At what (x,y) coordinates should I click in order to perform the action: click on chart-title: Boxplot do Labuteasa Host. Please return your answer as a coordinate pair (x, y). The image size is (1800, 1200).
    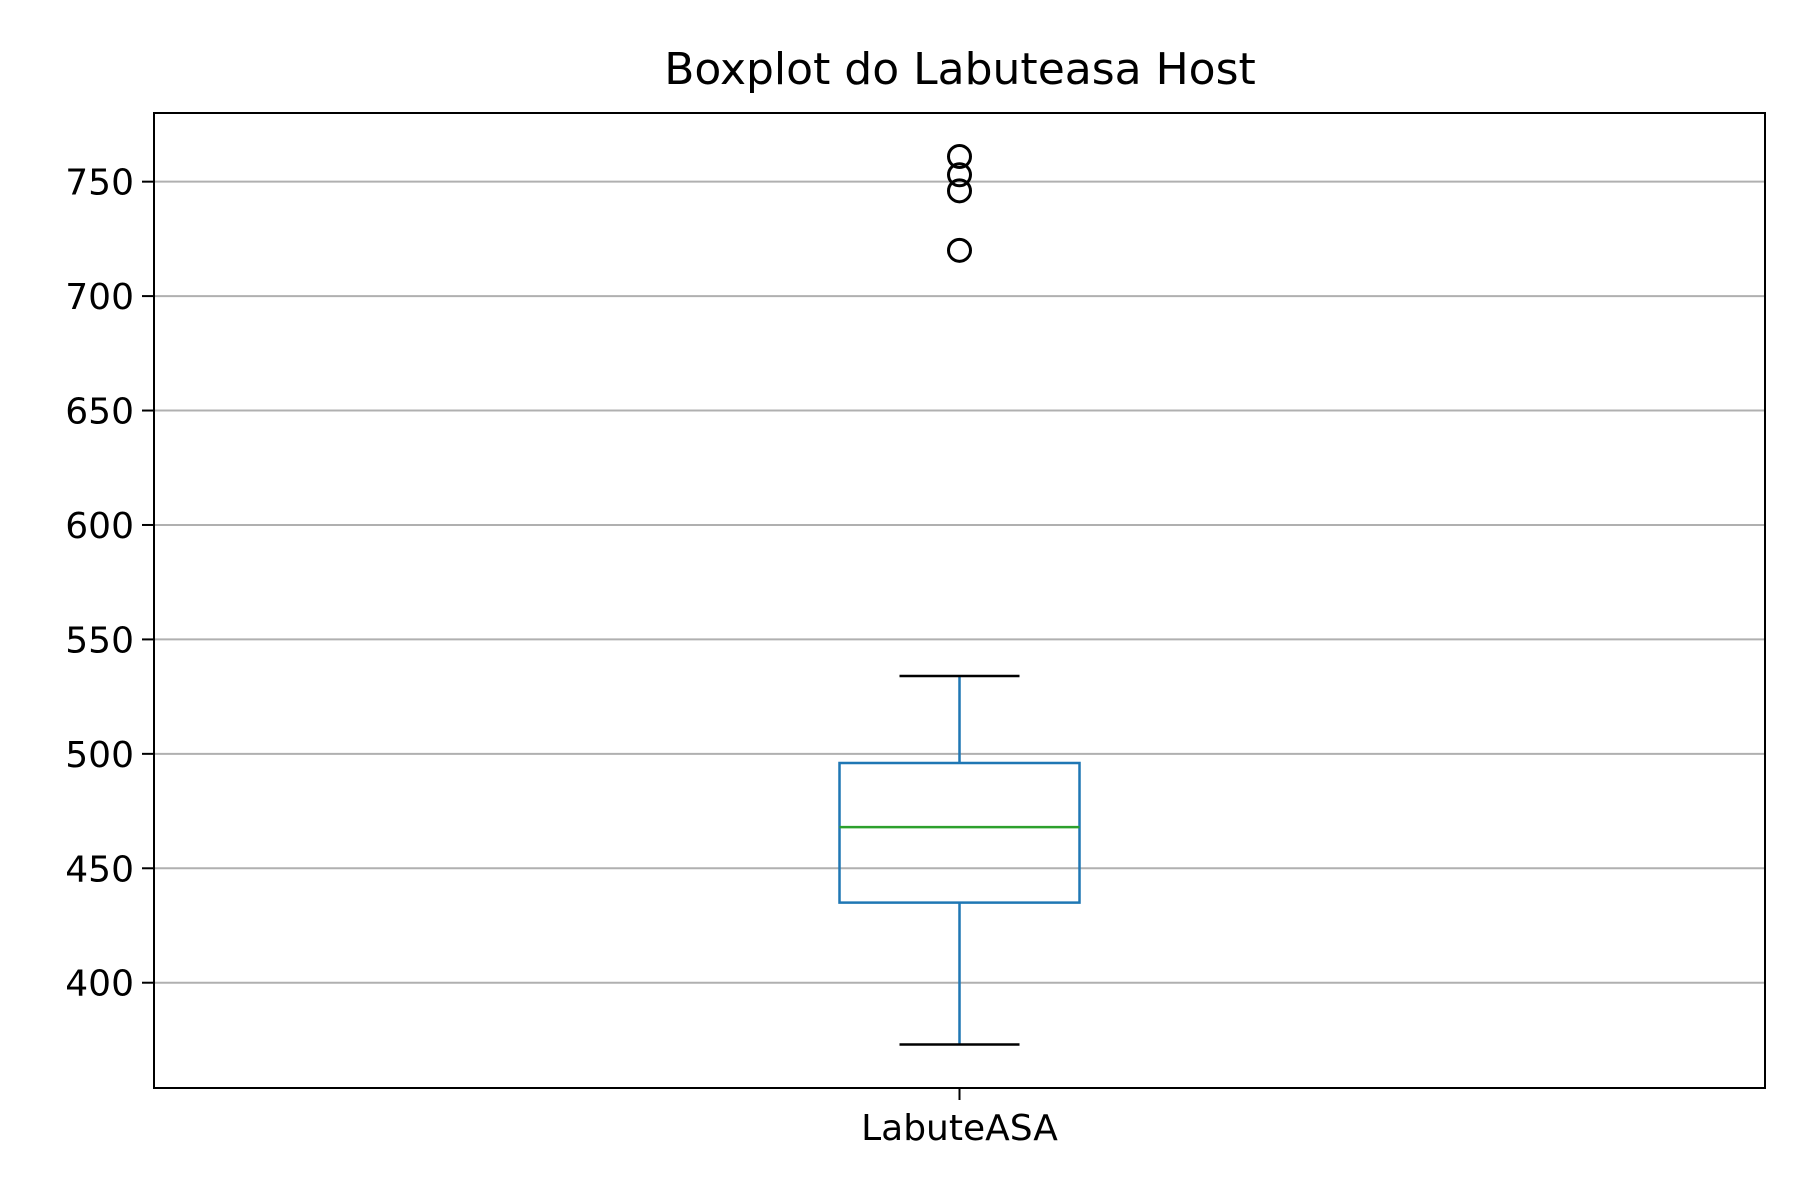
    Looking at the image, I should click on (960, 69).